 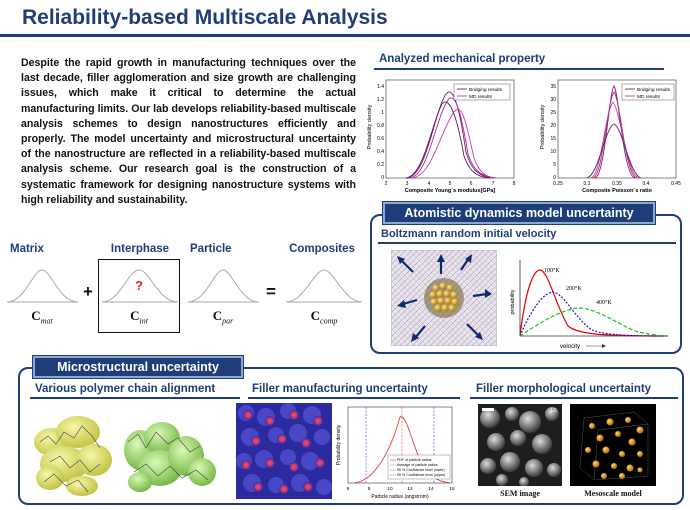 I want to click on polymer-chain-title: Various polymer chain alignment, so click(x=125, y=389).